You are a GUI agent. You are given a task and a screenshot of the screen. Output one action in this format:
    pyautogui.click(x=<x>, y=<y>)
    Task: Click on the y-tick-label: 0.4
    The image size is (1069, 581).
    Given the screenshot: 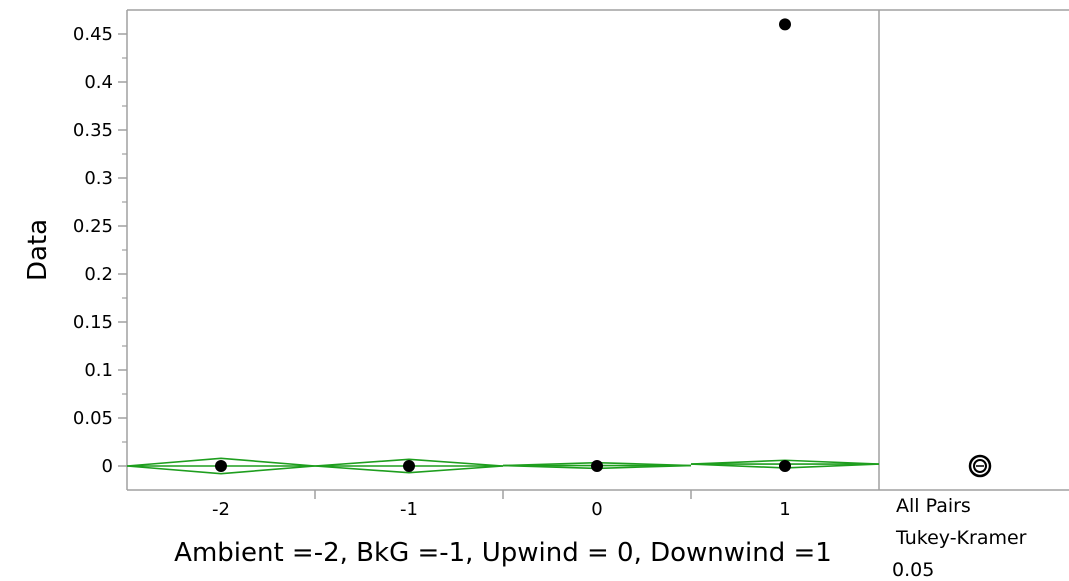 What is the action you would take?
    pyautogui.click(x=98, y=82)
    